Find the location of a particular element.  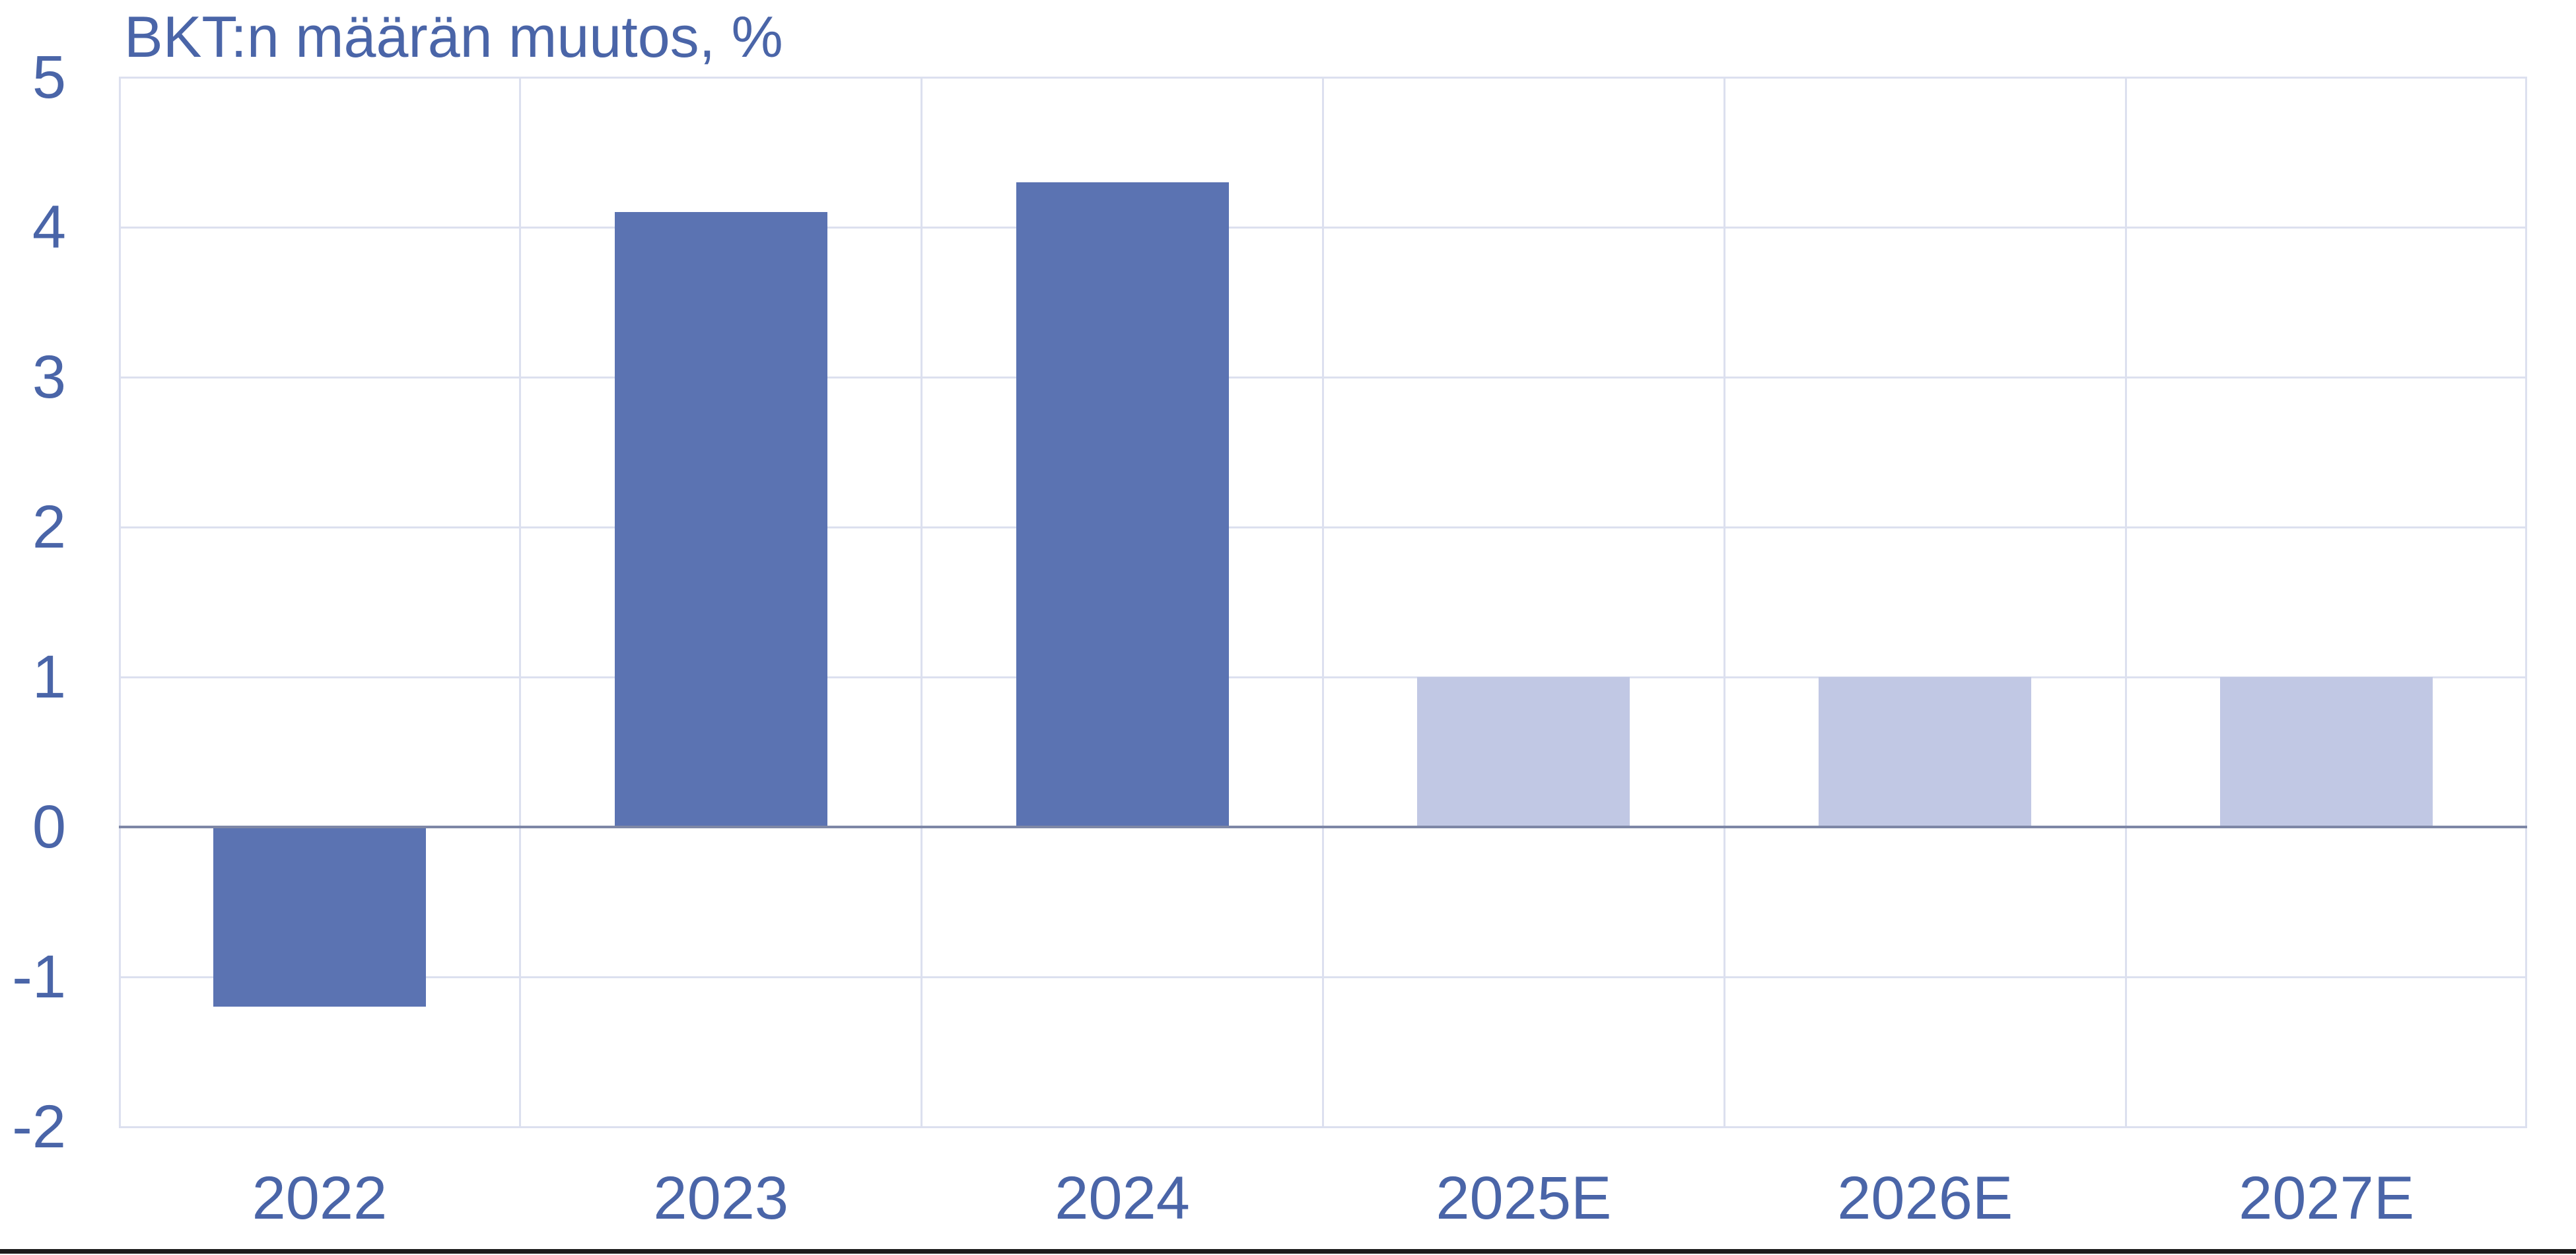

zero-axis-line is located at coordinates (1323, 827).